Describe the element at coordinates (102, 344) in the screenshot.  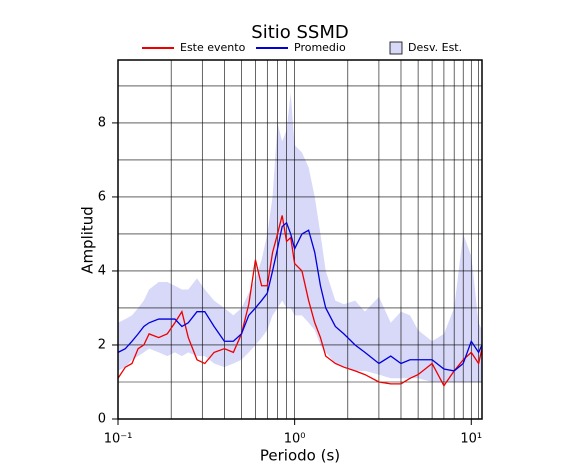
I see `y-tick-label: 2` at that location.